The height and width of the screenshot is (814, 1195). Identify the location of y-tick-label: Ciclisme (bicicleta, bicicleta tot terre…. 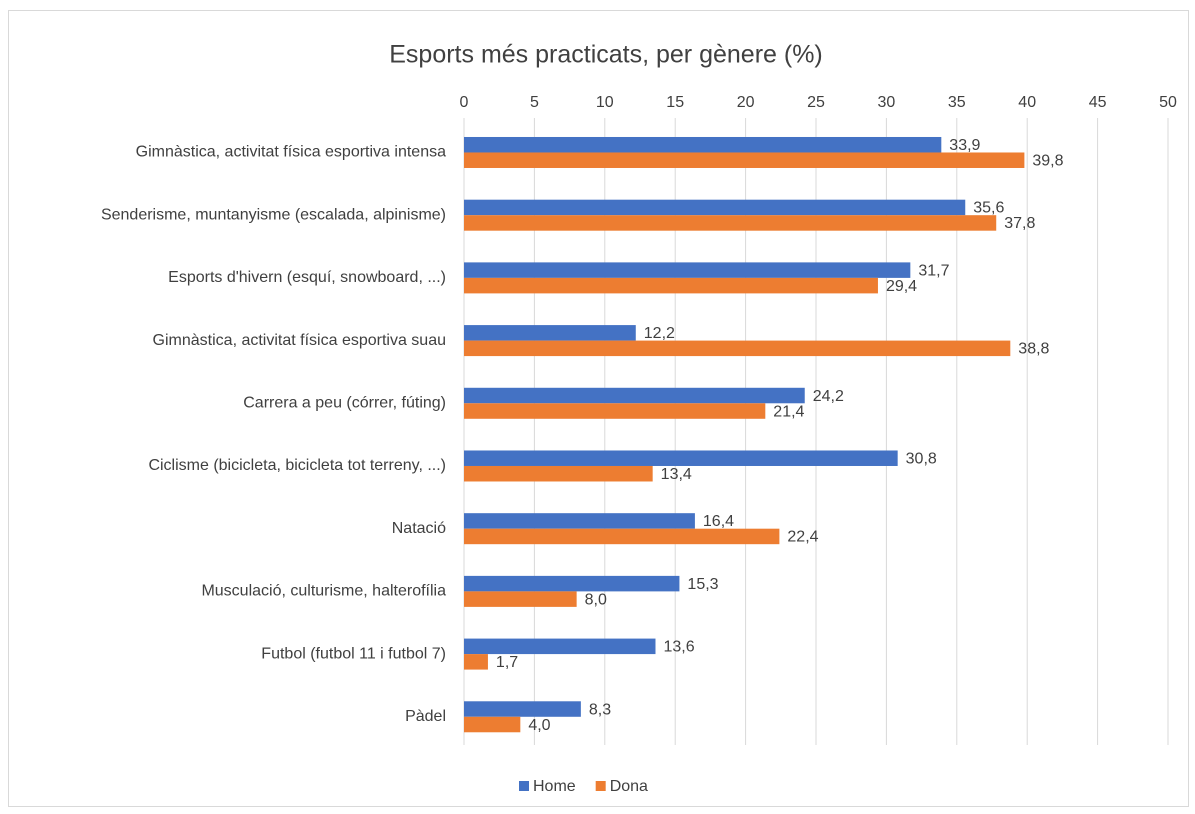
(297, 465).